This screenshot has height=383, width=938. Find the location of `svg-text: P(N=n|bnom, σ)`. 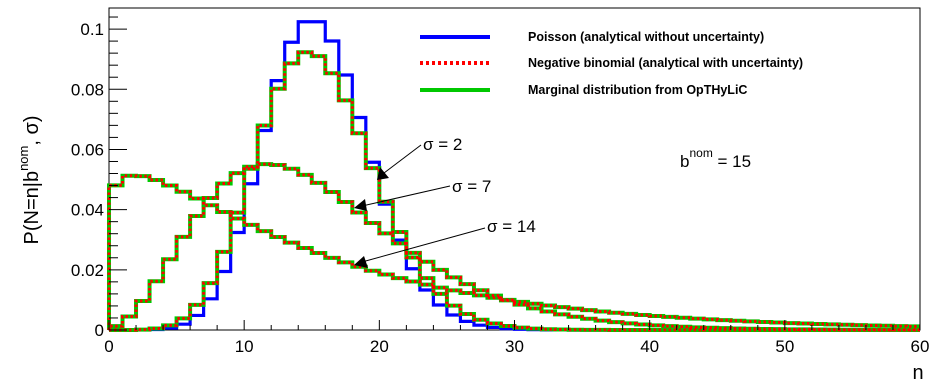

svg-text: P(N=n|bnom, σ) is located at coordinates (29, 180).